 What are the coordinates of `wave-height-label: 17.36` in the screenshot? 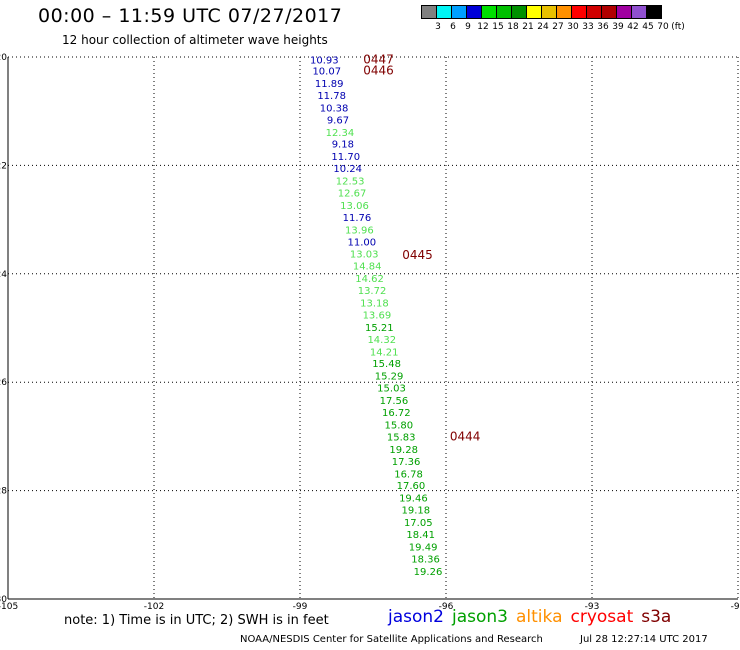 It's located at (406, 462).